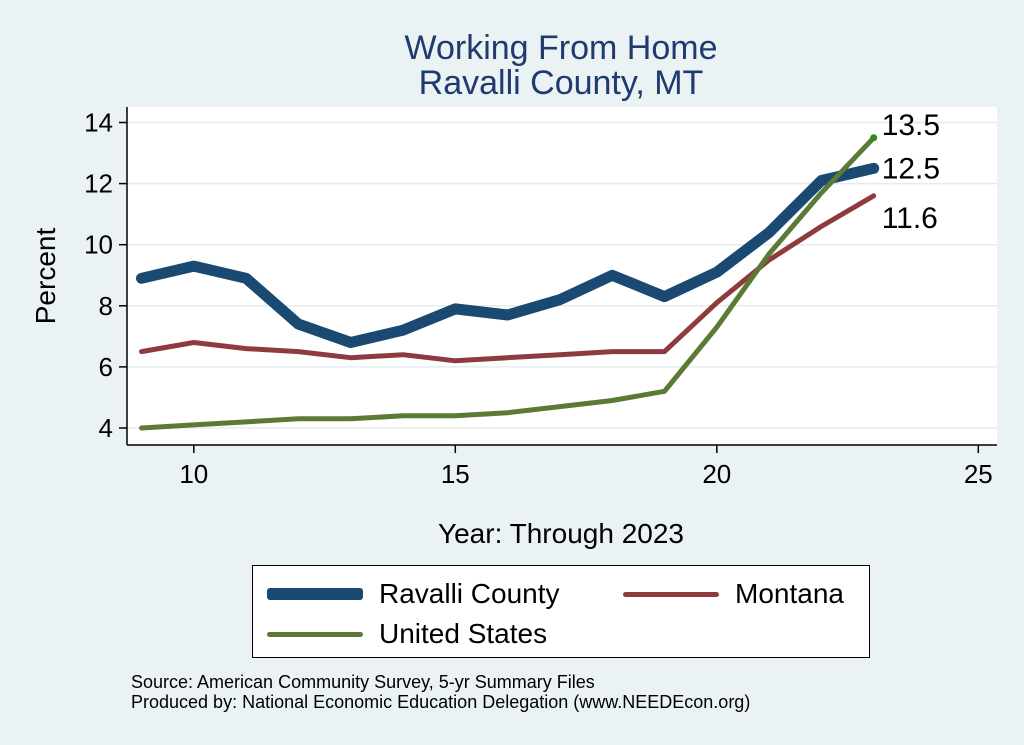 This screenshot has height=745, width=1024. Describe the element at coordinates (98, 184) in the screenshot. I see `y-tick-label-12: 12` at that location.